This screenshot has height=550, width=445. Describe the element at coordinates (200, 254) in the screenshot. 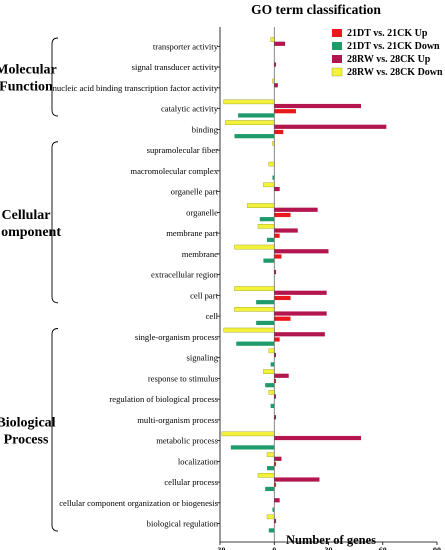

I see `category-label: membrane` at that location.